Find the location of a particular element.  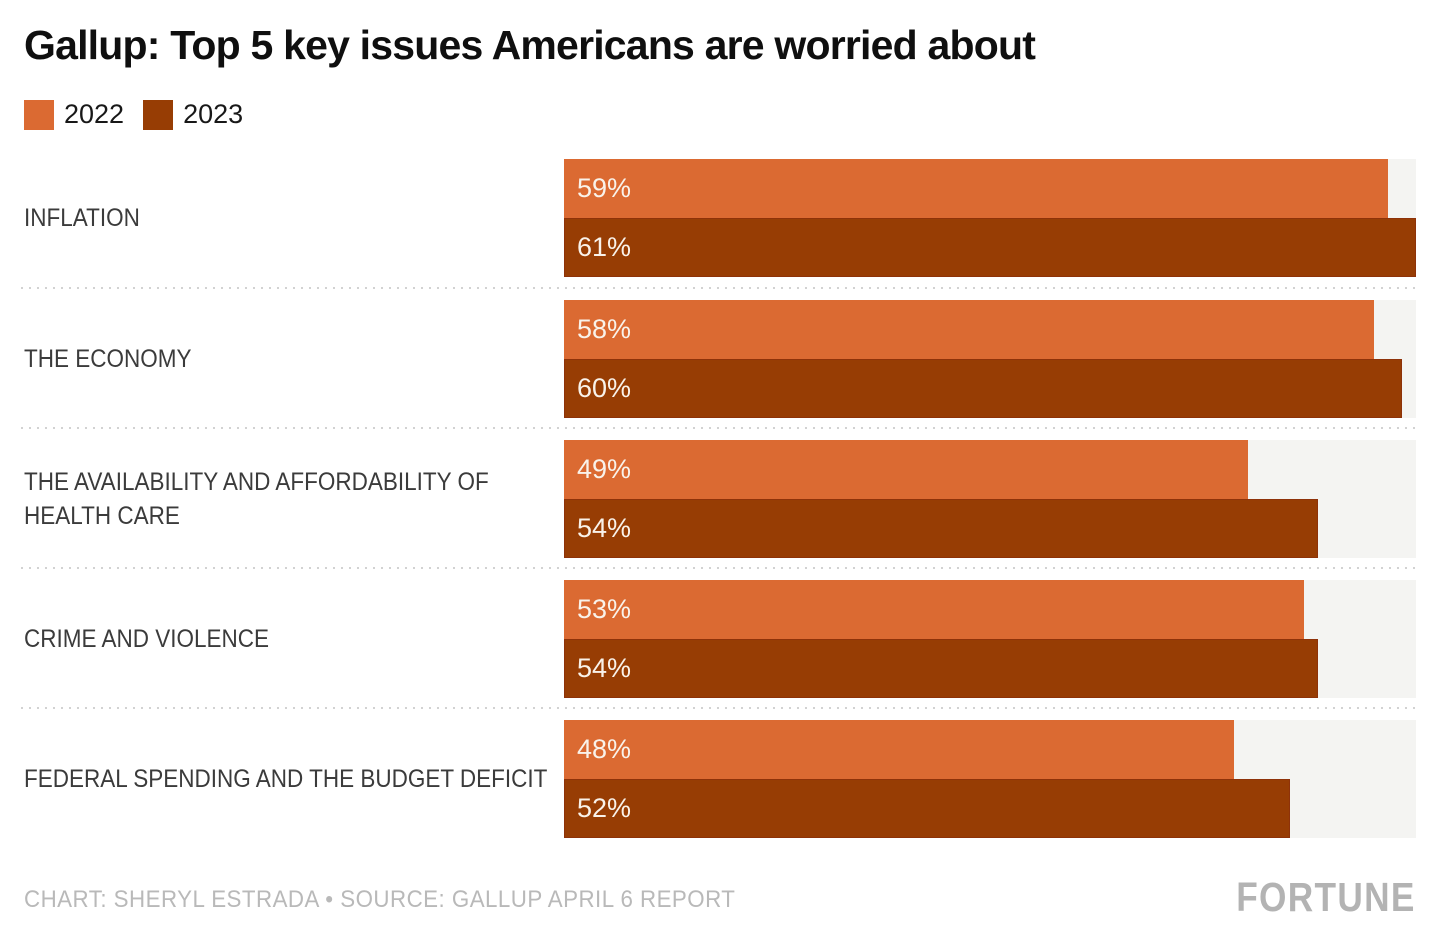

bar-2023: 60% is located at coordinates (983, 388).